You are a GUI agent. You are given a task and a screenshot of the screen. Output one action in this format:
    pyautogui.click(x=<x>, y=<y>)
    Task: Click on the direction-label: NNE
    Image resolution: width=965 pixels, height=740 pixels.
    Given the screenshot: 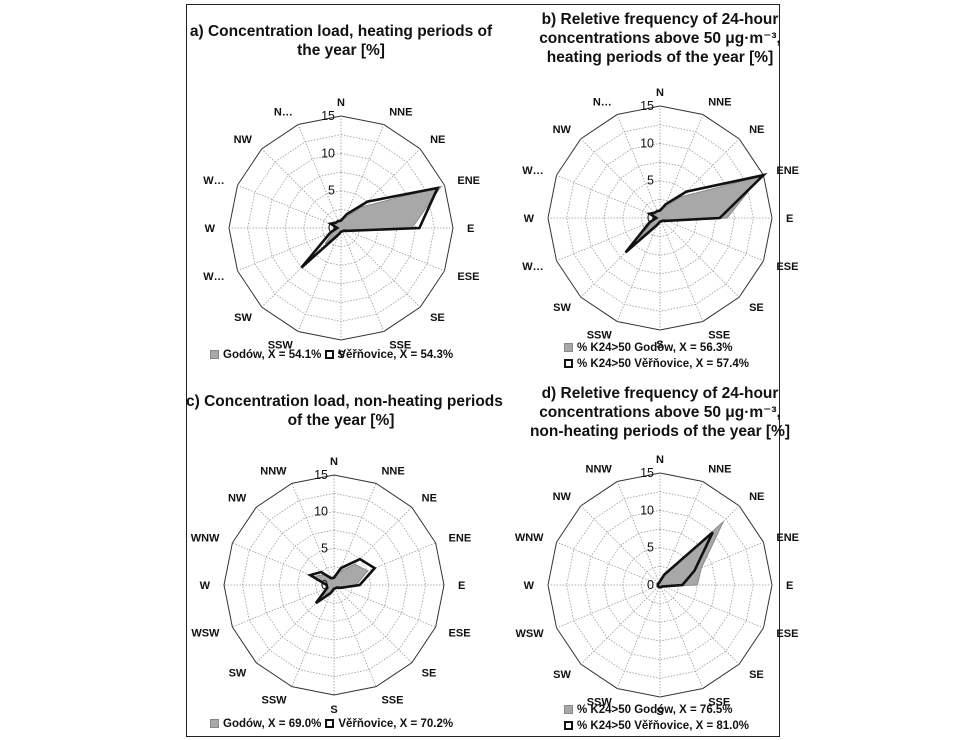 What is the action you would take?
    pyautogui.click(x=392, y=471)
    